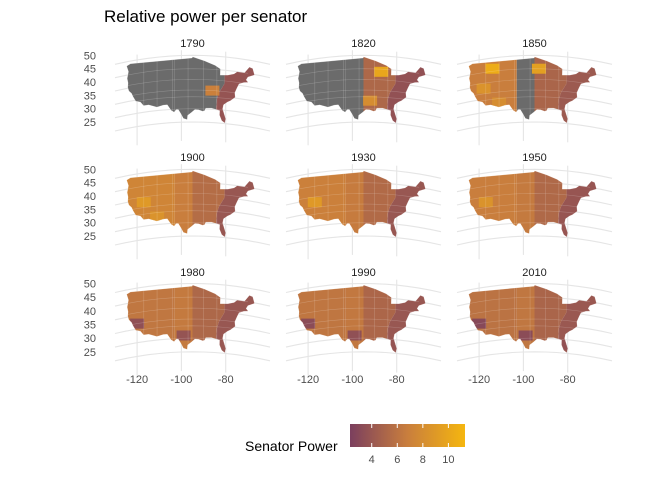  What do you see at coordinates (206, 16) in the screenshot?
I see `chart-title: Relative power per senator` at bounding box center [206, 16].